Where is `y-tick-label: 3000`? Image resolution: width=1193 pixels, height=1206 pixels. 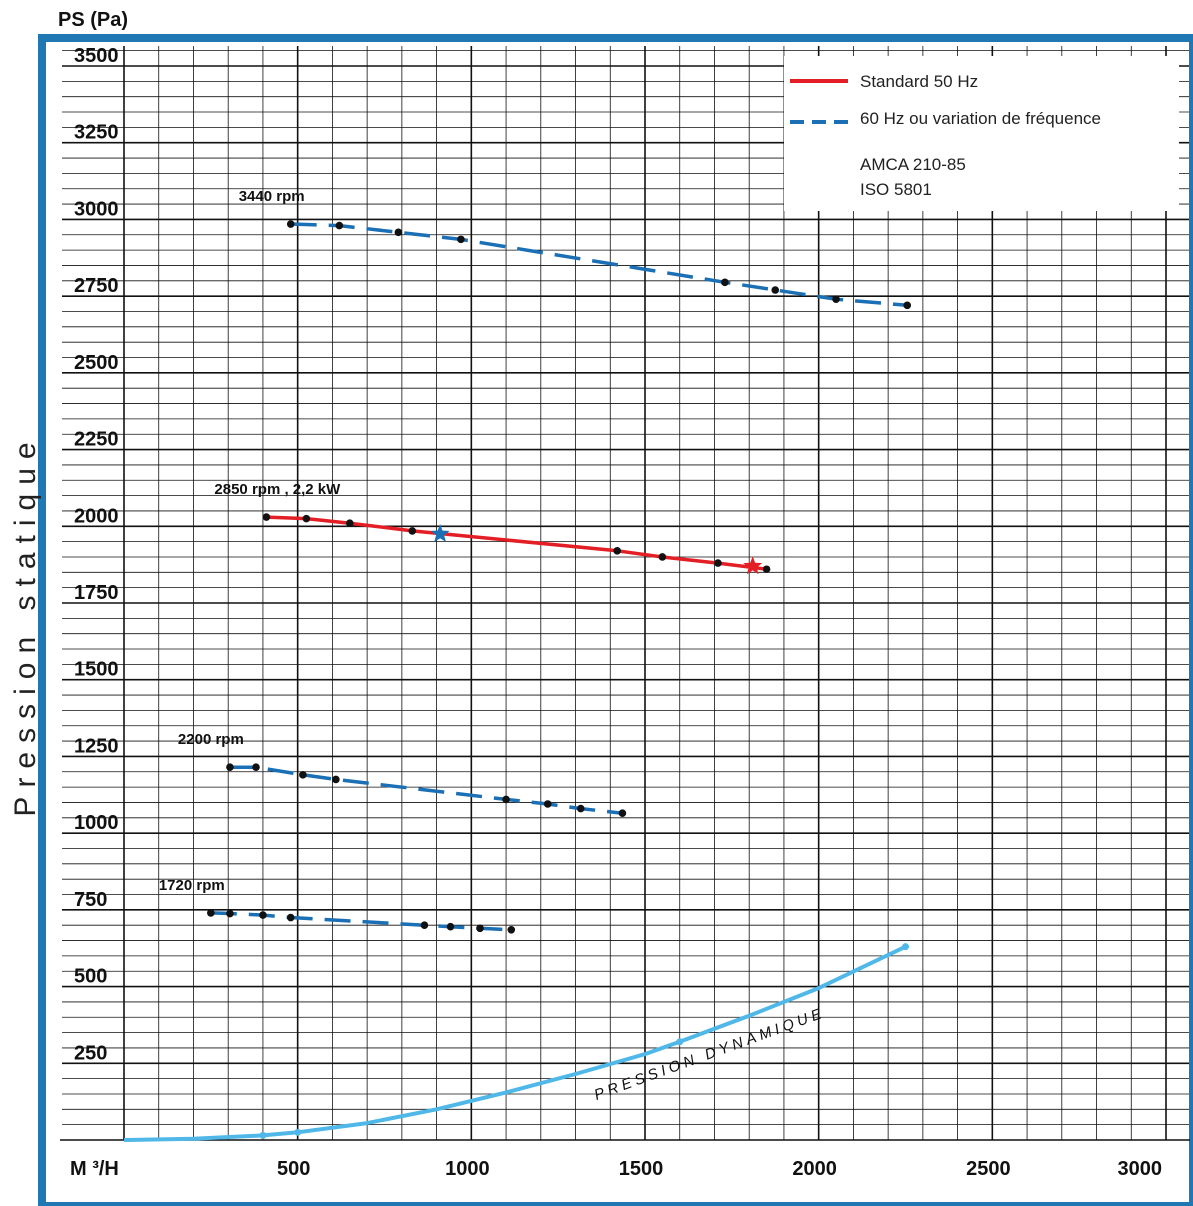
y-tick-label: 3000 is located at coordinates (96, 209).